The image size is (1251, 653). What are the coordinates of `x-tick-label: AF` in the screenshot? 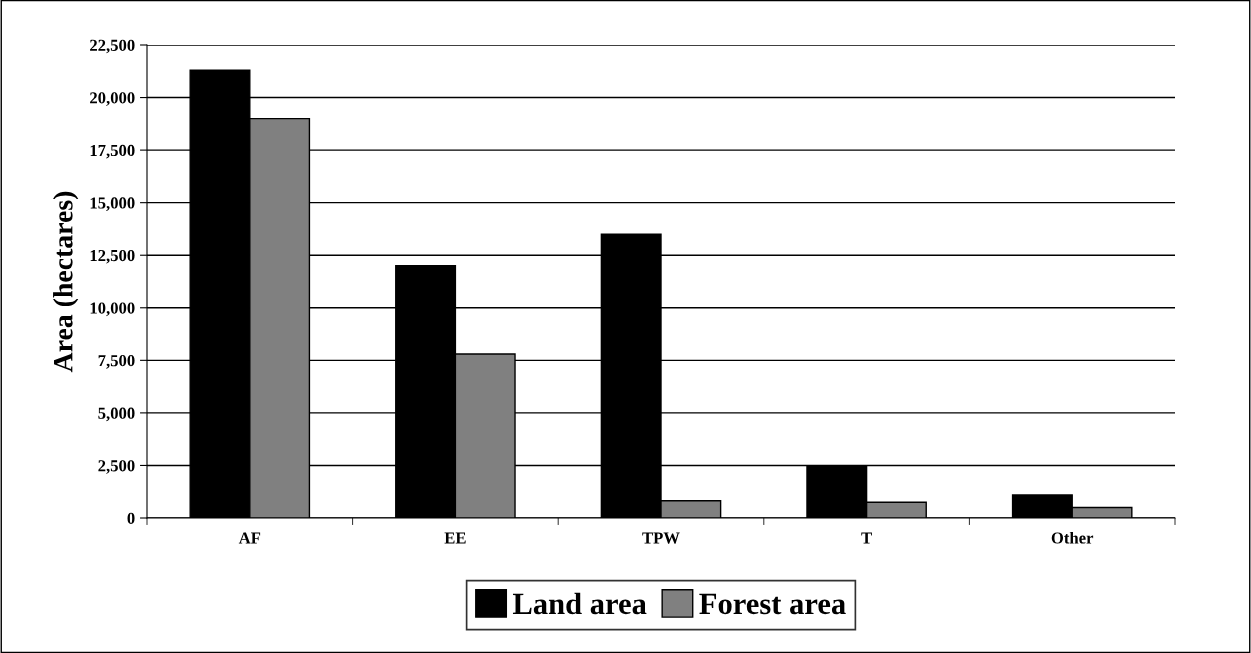 It's located at (249, 538).